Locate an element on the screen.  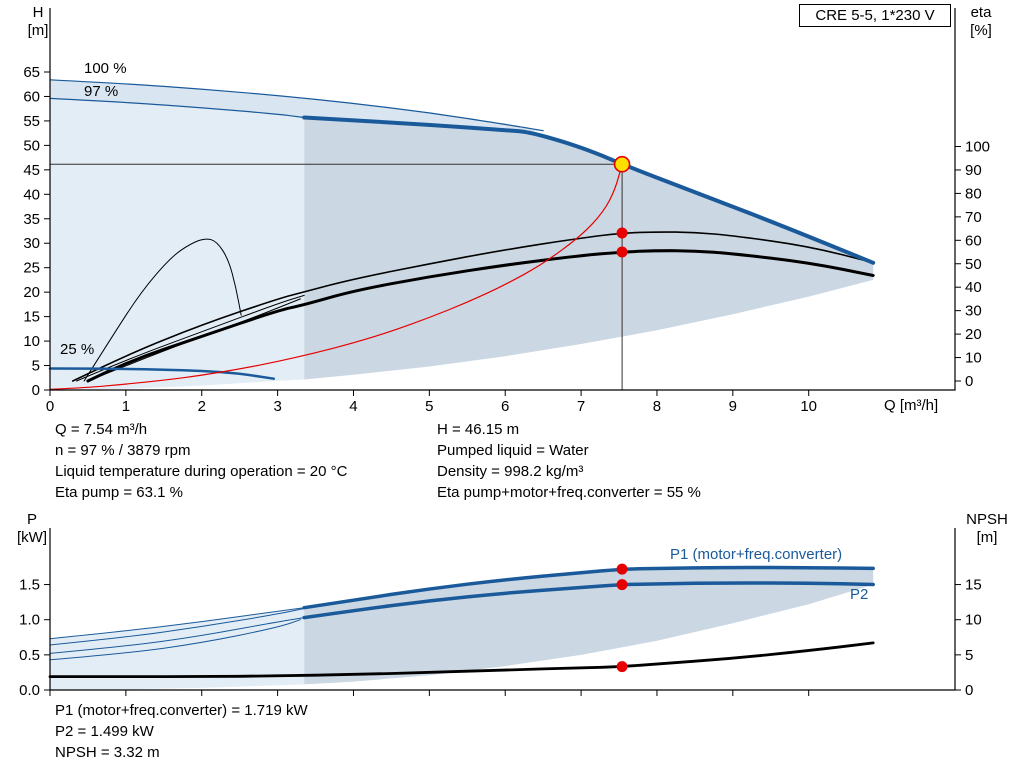
h-tick-label: 25 is located at coordinates (31, 268).